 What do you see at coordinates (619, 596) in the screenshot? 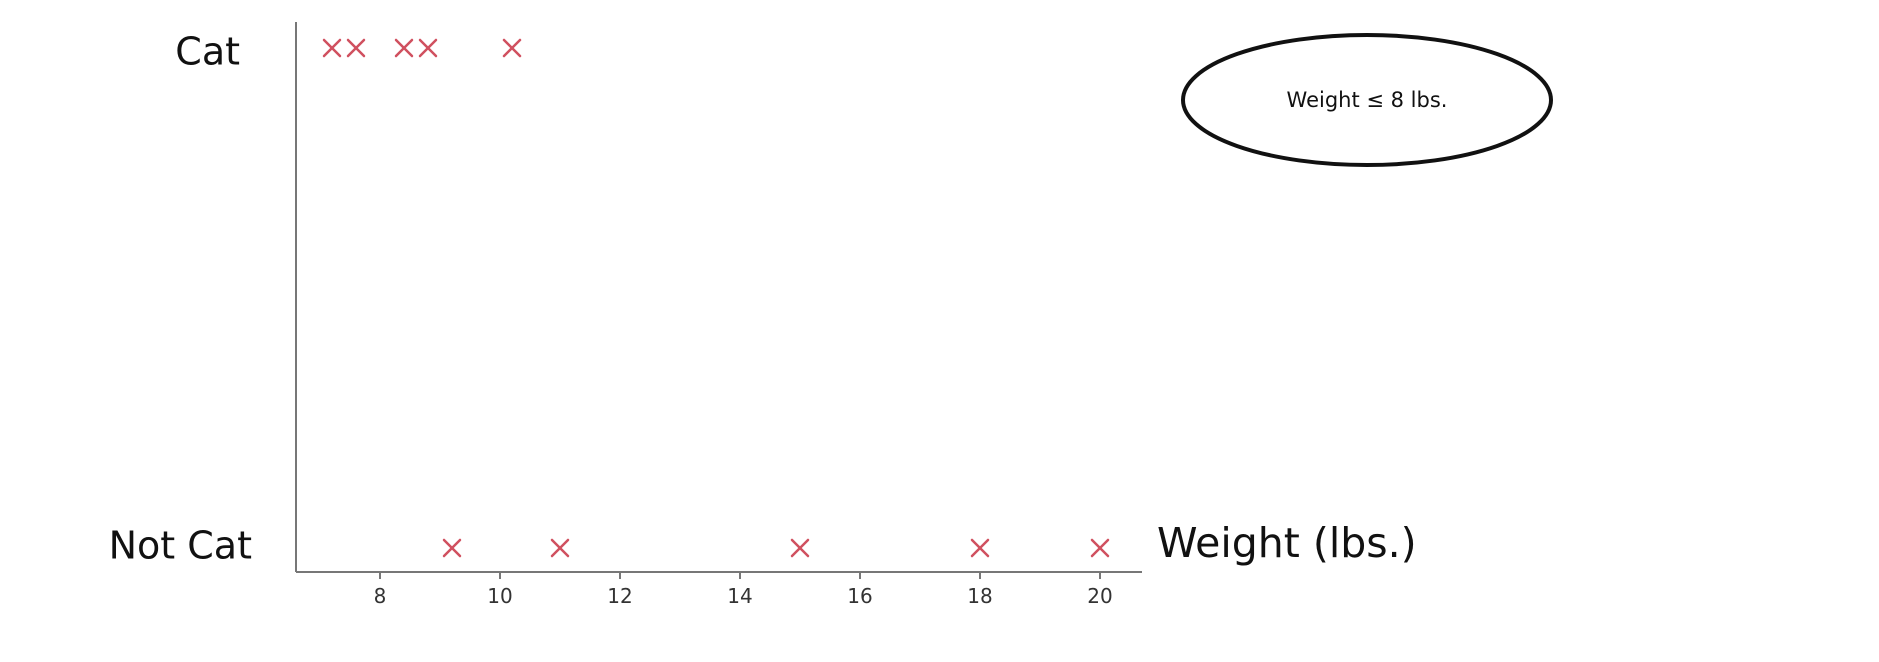
I see `x-tick-label: 12` at bounding box center [619, 596].